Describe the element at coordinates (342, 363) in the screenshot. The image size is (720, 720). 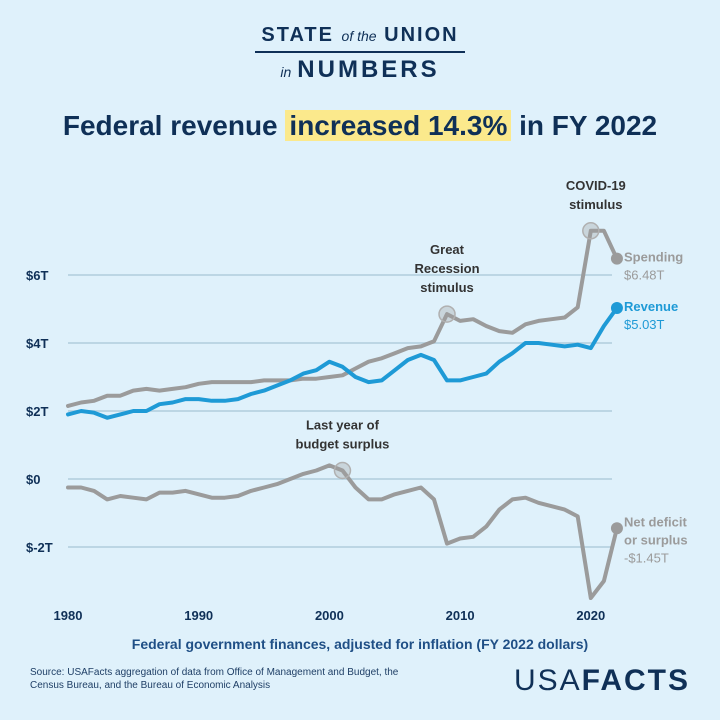
I see `revenue-line` at that location.